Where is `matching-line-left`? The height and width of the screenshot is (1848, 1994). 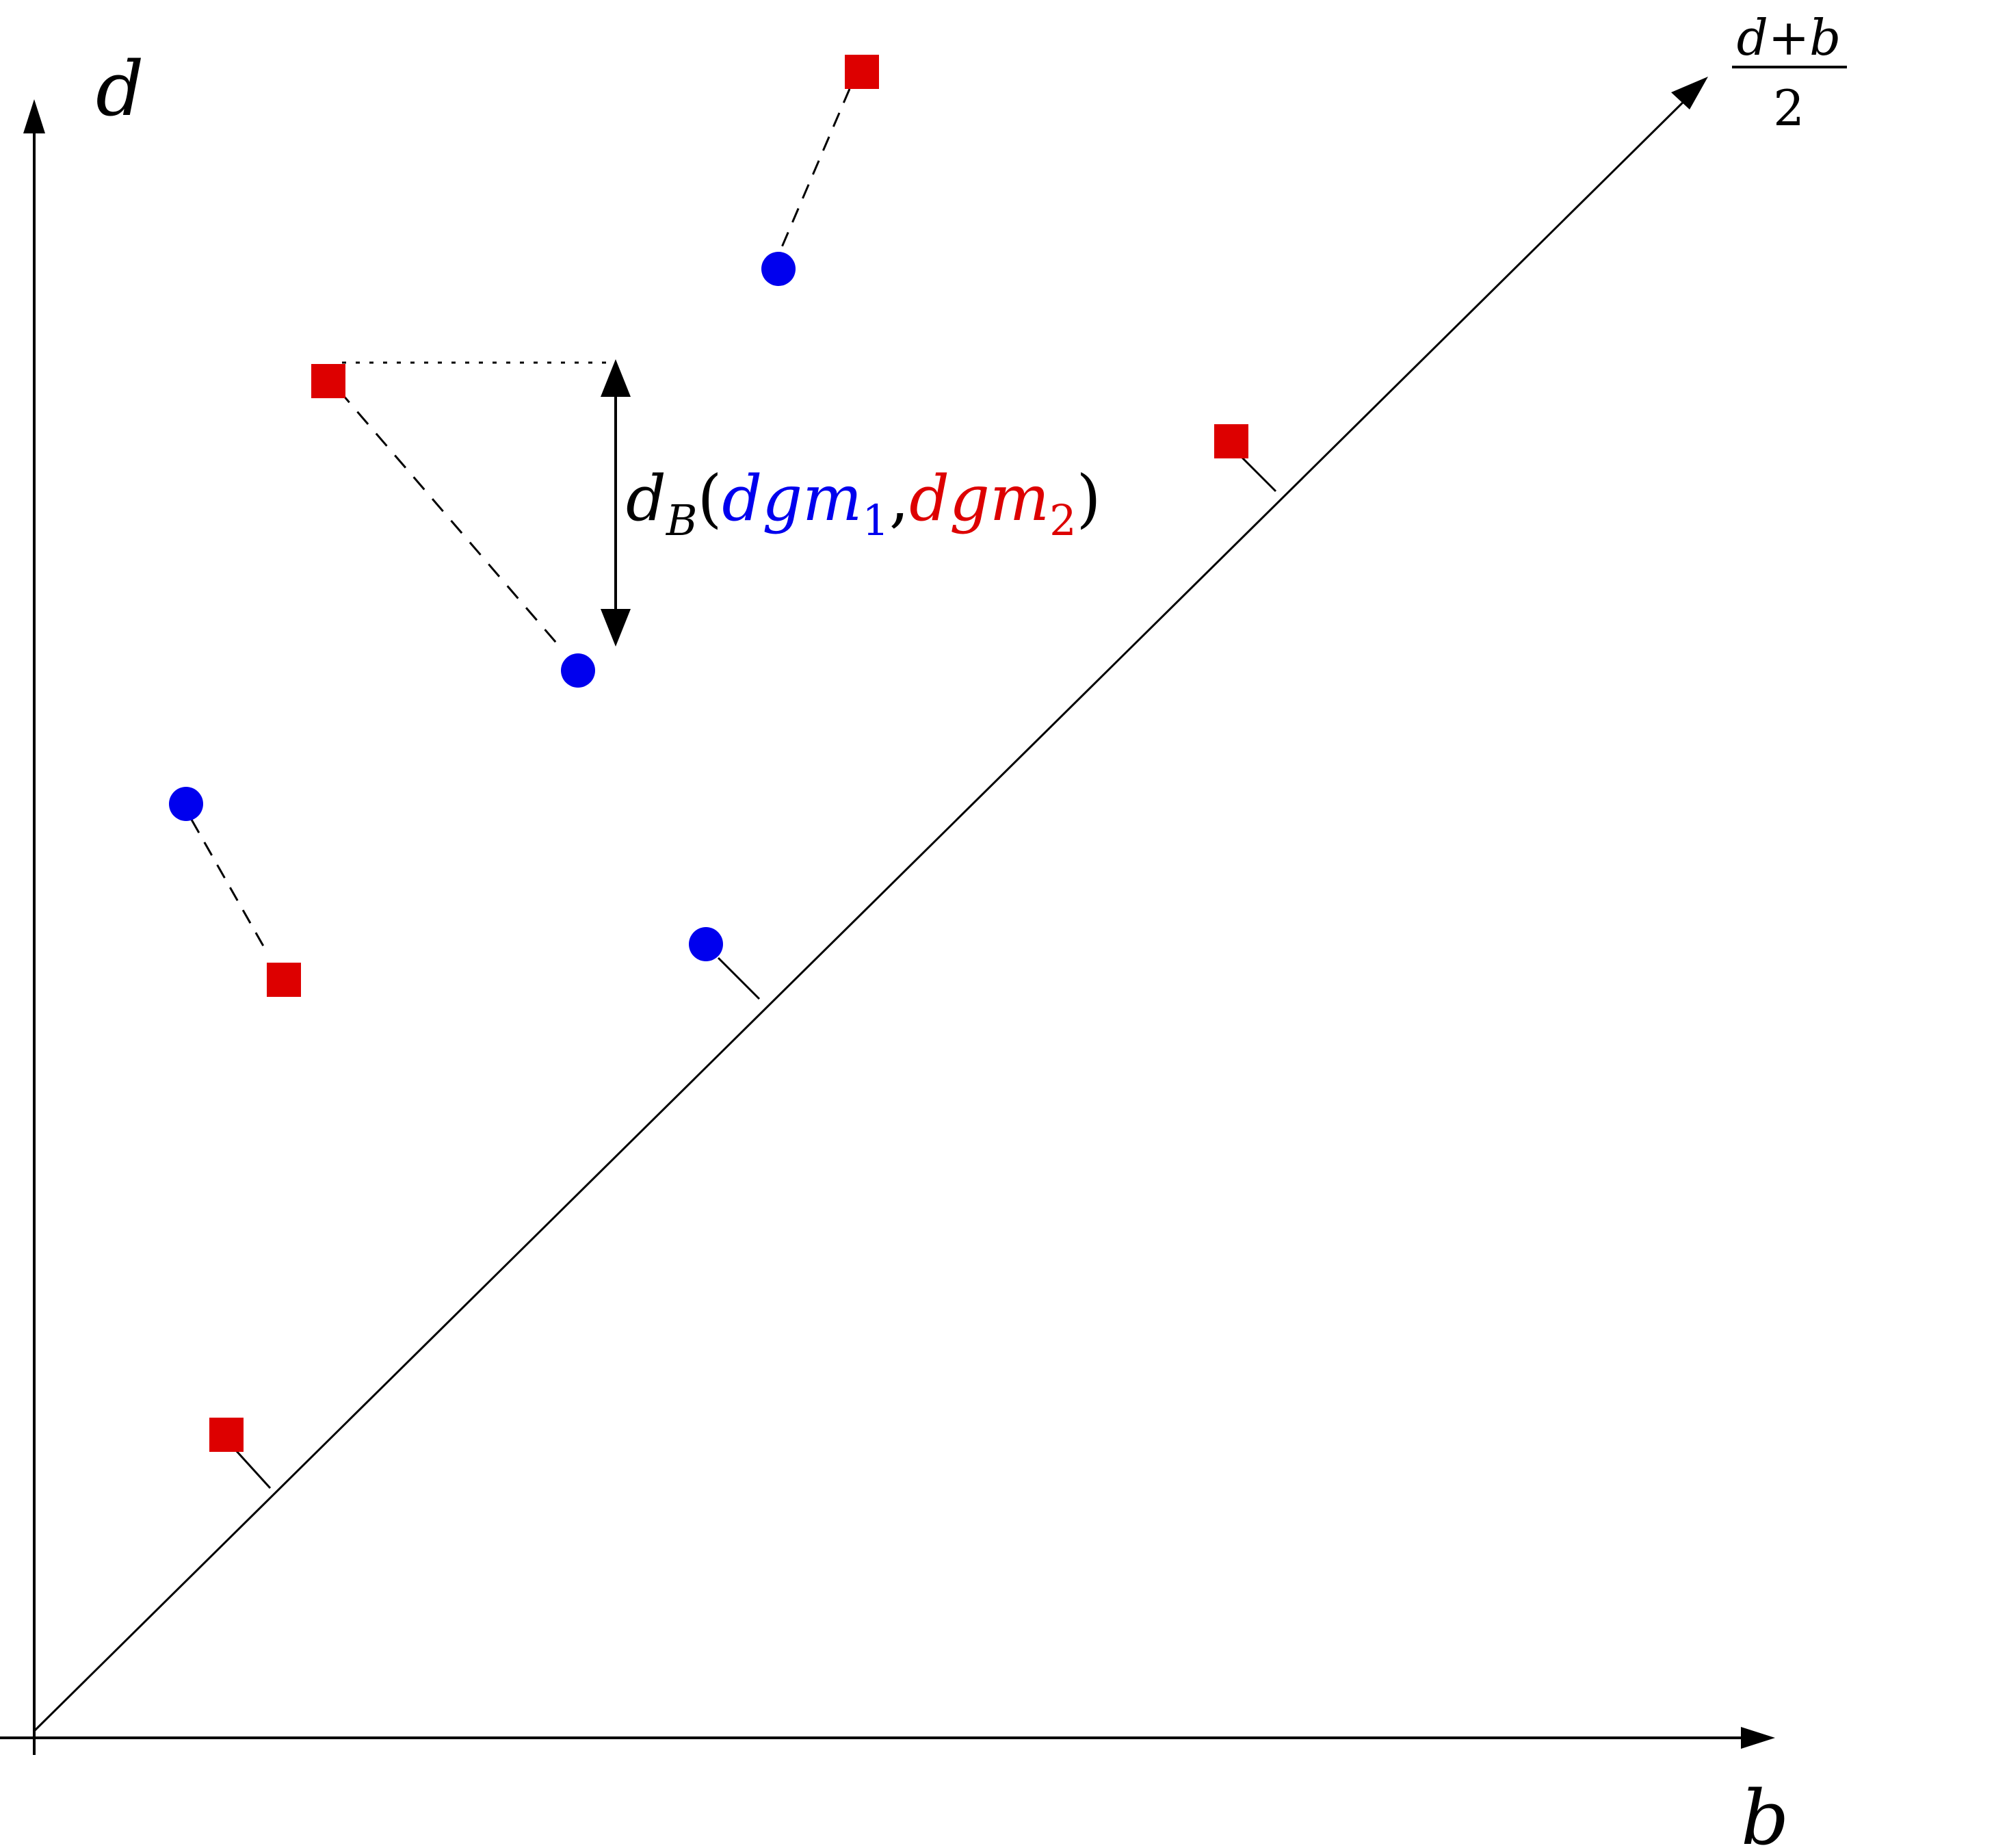
matching-line-left is located at coordinates (230, 887).